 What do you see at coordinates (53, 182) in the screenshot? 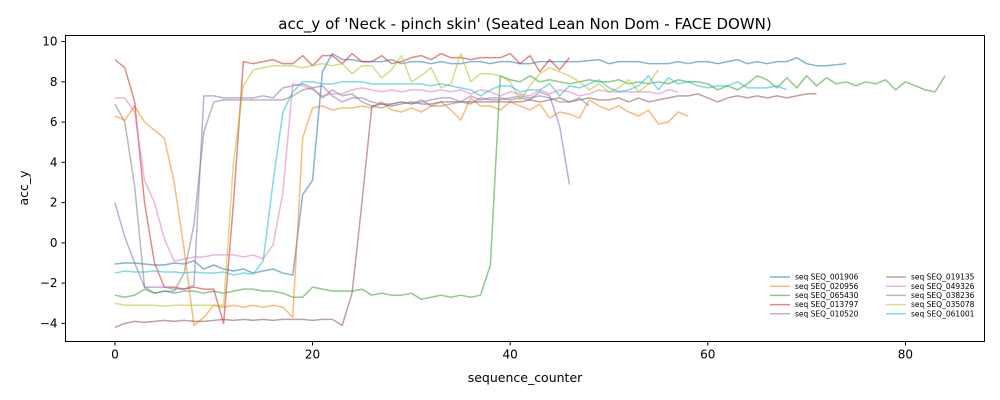
I see `y-axis-ticks: −4 −2 0 2 4 6 8 10` at bounding box center [53, 182].